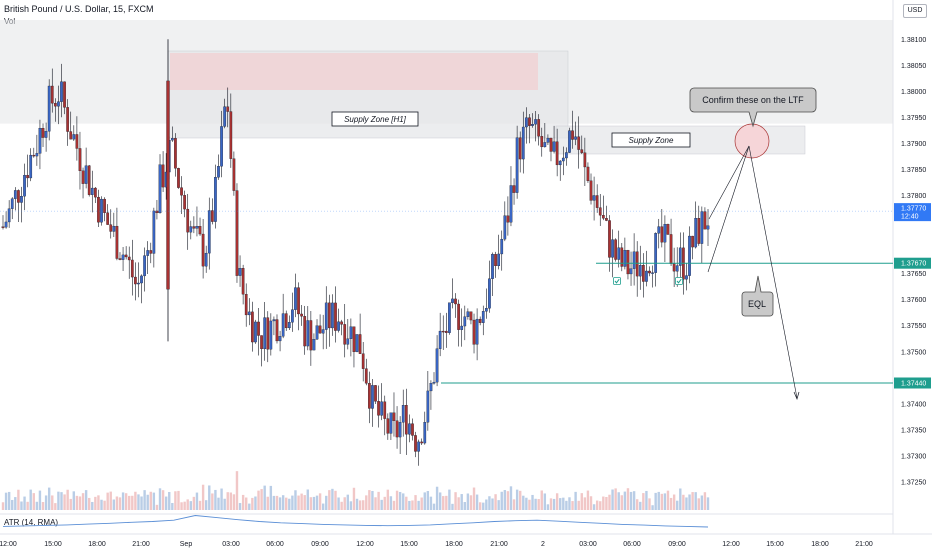  What do you see at coordinates (617, 281) in the screenshot?
I see `checkmark-stroke` at bounding box center [617, 281].